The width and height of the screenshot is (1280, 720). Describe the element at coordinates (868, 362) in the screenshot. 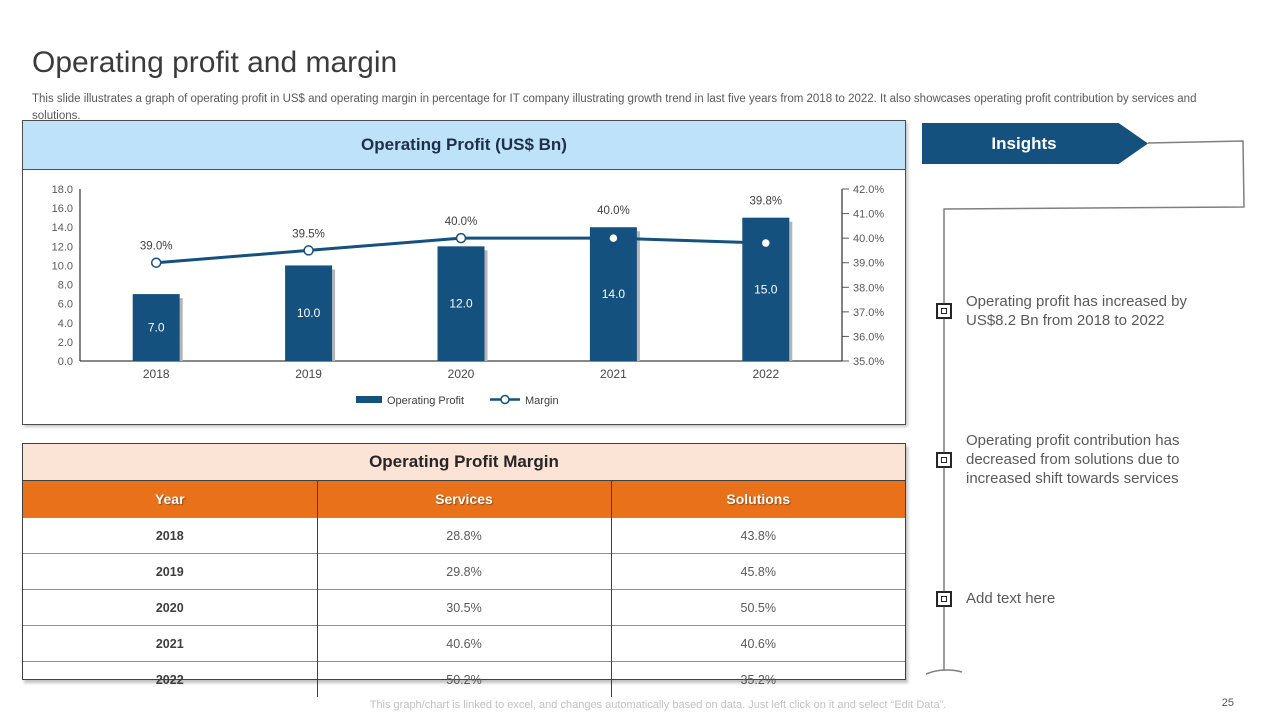

I see `svg-text: 35.0%` at that location.